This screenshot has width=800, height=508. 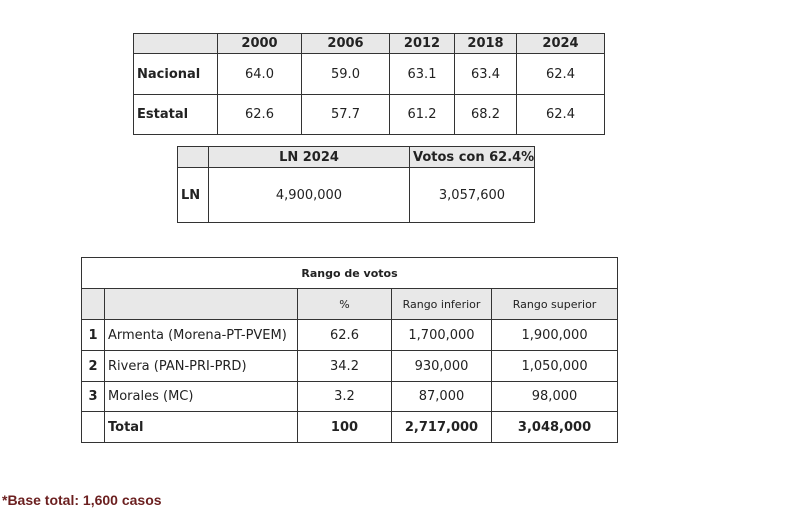 I want to click on table-row: 2000 2006 2012 2018 2024, so click(x=369, y=43).